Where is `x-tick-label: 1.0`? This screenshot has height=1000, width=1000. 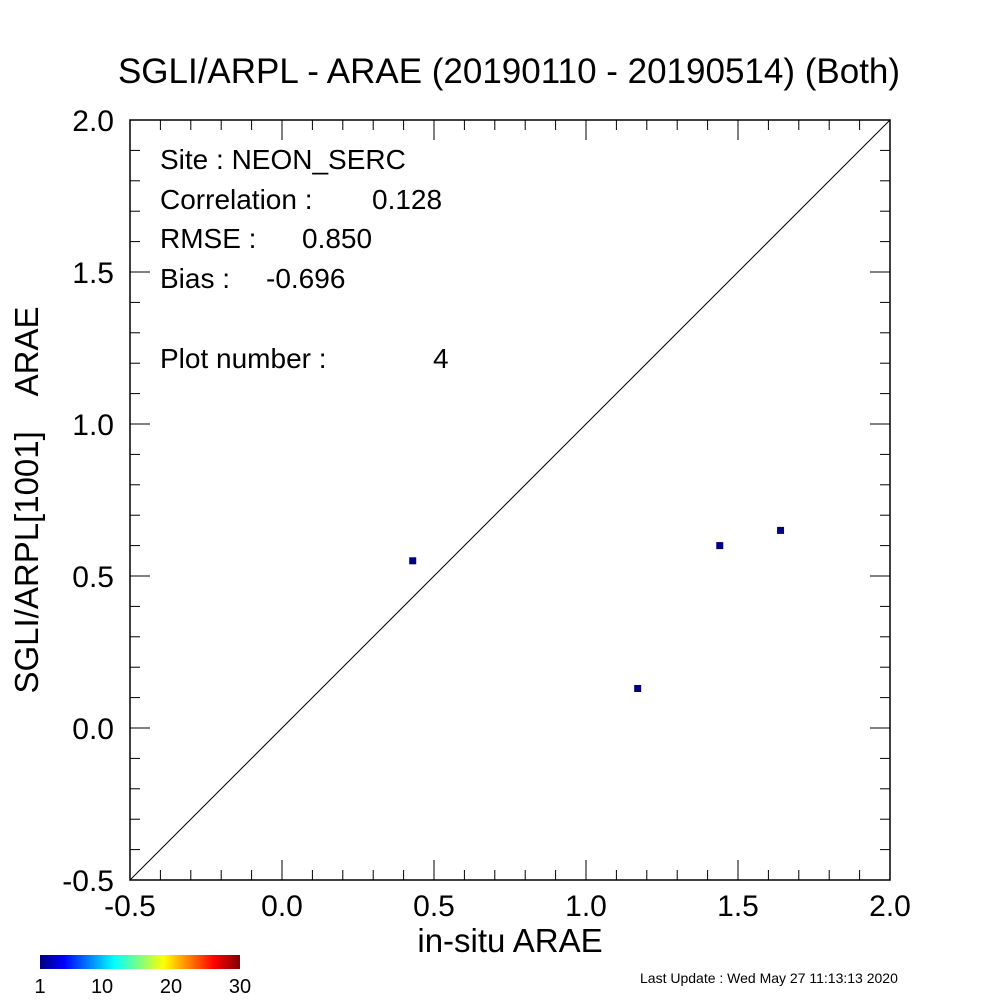 x-tick-label: 1.0 is located at coordinates (586, 906).